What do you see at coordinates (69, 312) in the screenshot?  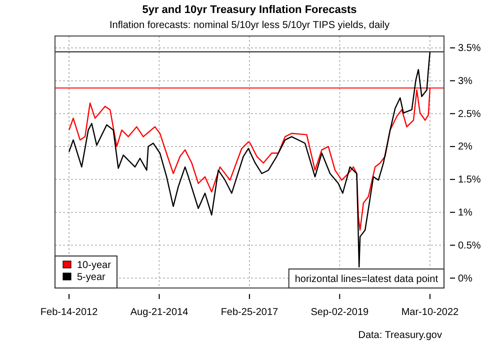 I see `x-tick-label: Feb-14-2012` at bounding box center [69, 312].